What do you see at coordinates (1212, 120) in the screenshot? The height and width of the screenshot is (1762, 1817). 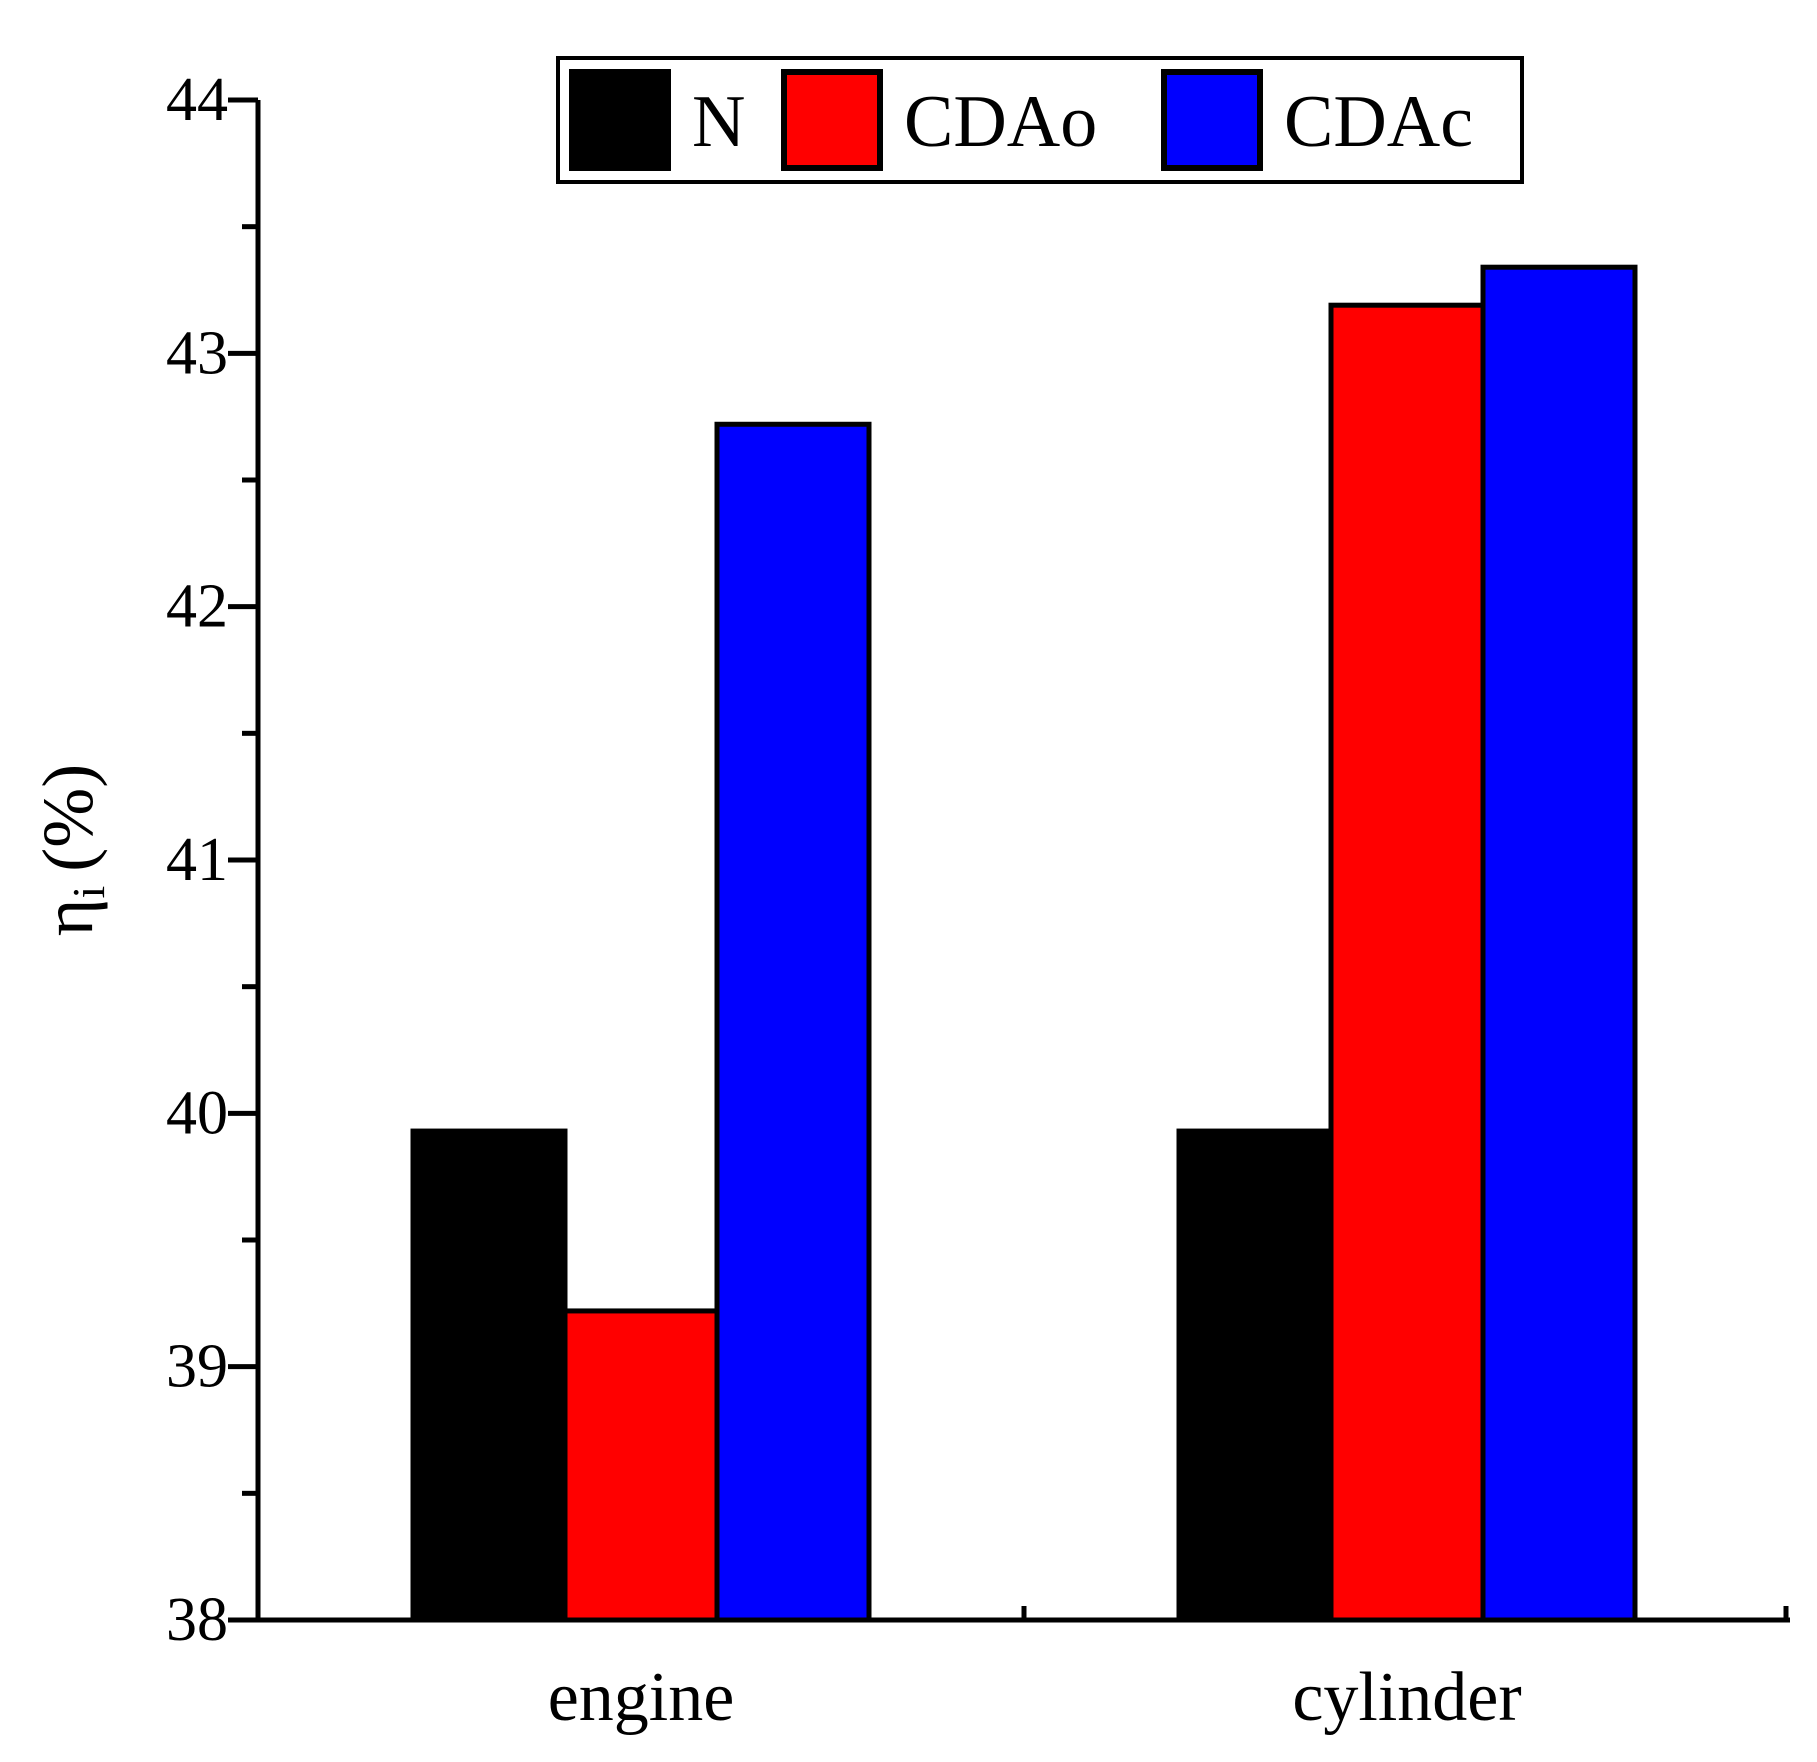 I see `legend-swatch-cdac` at bounding box center [1212, 120].